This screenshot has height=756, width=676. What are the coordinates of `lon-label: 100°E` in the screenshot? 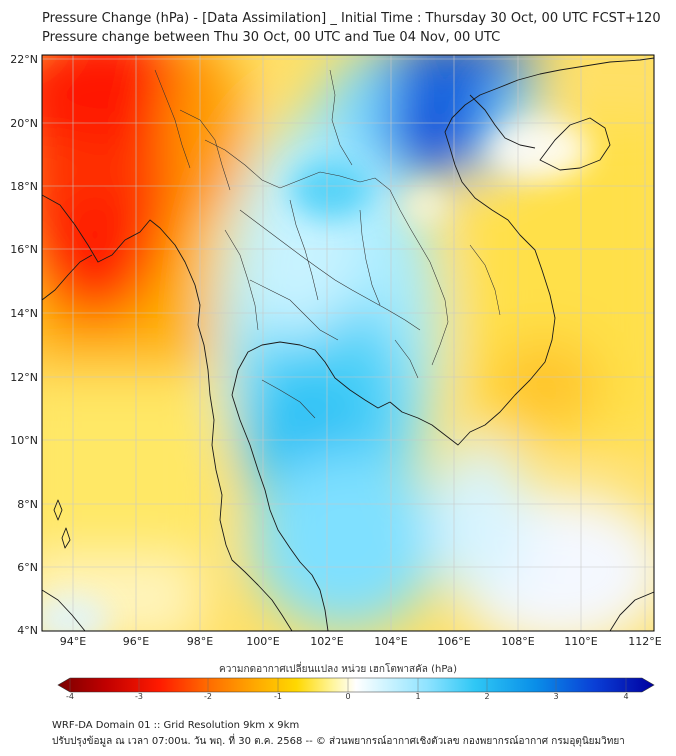 It's located at (262, 641).